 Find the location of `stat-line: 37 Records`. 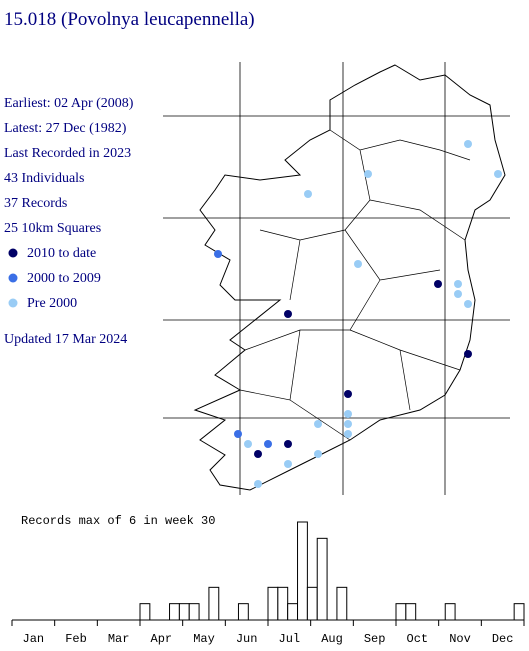

stat-line: 37 Records is located at coordinates (35, 203).